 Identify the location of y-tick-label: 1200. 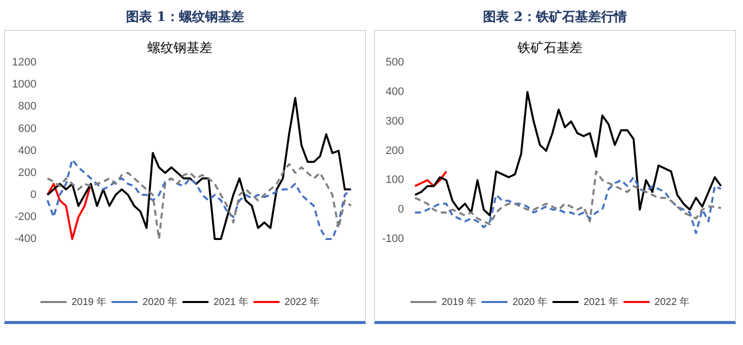
(24, 62).